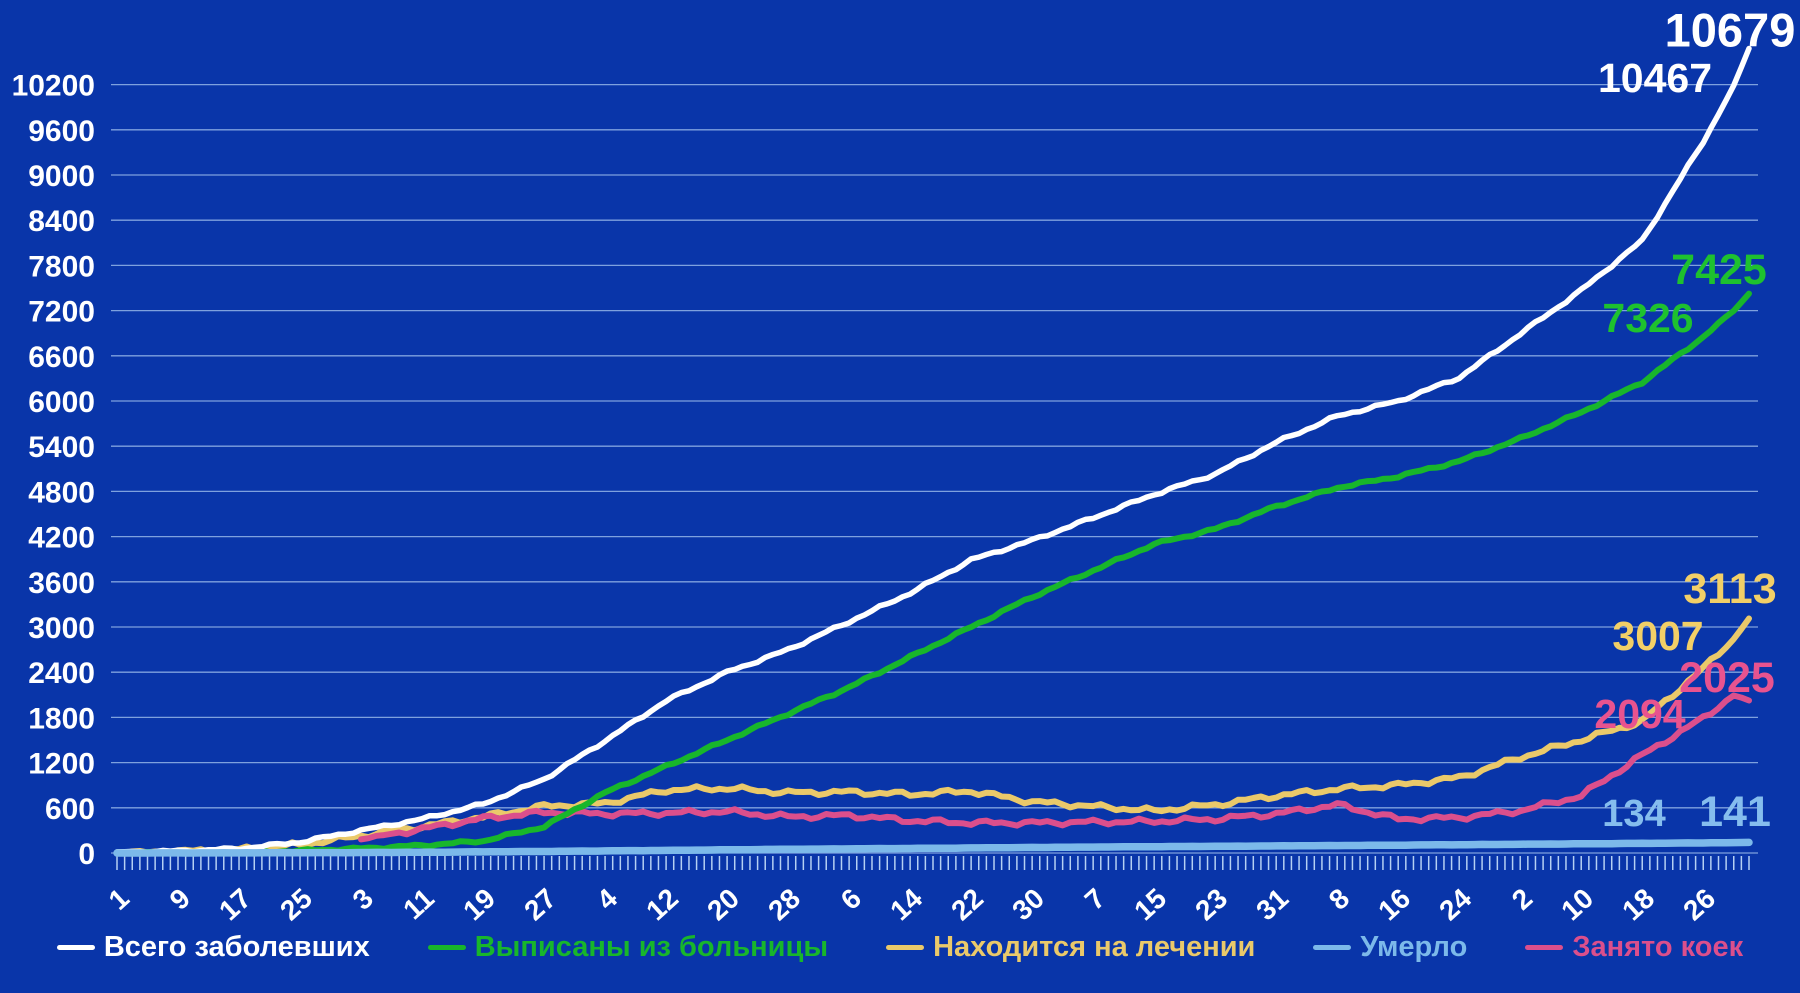 This screenshot has height=993, width=1800. What do you see at coordinates (61, 357) in the screenshot?
I see `y-tick-label: 6600` at bounding box center [61, 357].